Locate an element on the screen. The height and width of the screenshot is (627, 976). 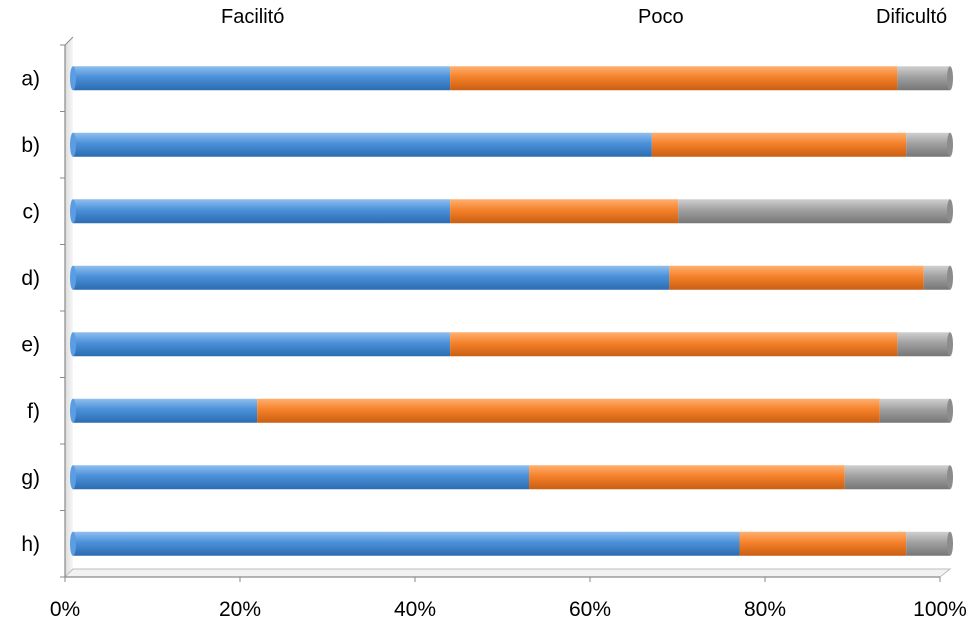
category-label: h) is located at coordinates (30, 544).